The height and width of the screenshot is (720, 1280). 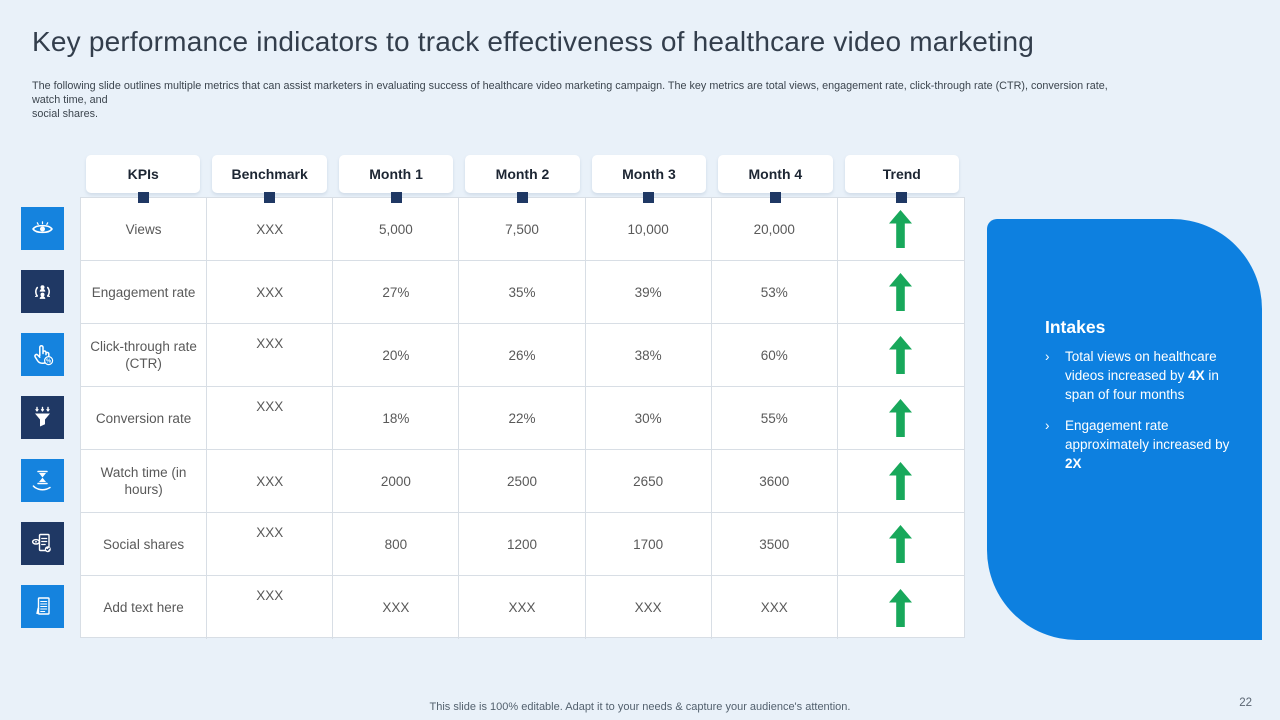 What do you see at coordinates (774, 355) in the screenshot?
I see `month4-cell: 60%` at bounding box center [774, 355].